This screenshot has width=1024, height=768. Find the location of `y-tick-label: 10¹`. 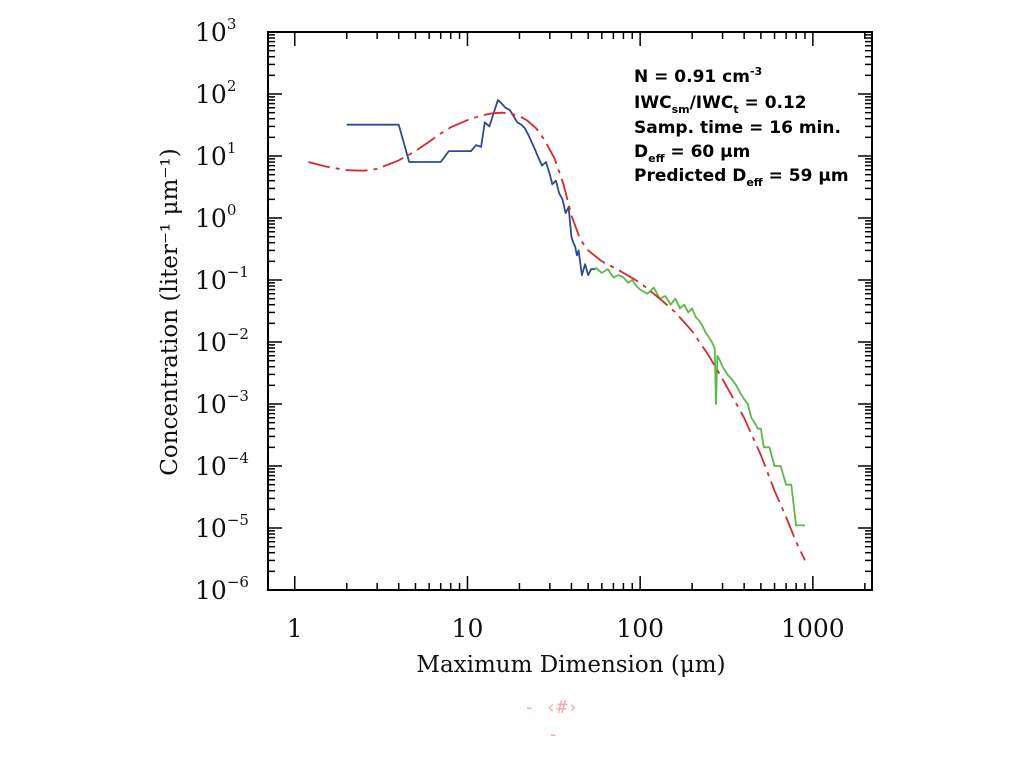

y-tick-label: 10¹ is located at coordinates (215, 155).